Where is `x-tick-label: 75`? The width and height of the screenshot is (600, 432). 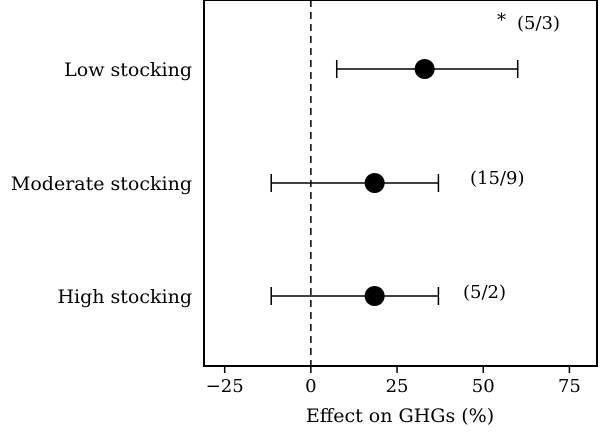
x-tick-label: 75 is located at coordinates (569, 386).